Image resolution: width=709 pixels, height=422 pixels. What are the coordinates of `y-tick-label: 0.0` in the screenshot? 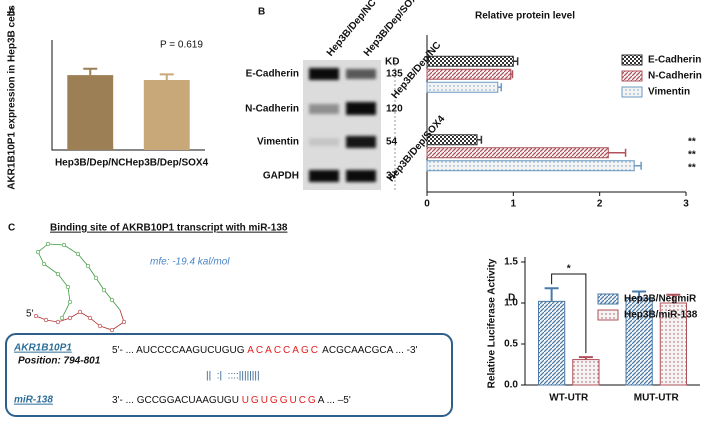 It's located at (511, 385).